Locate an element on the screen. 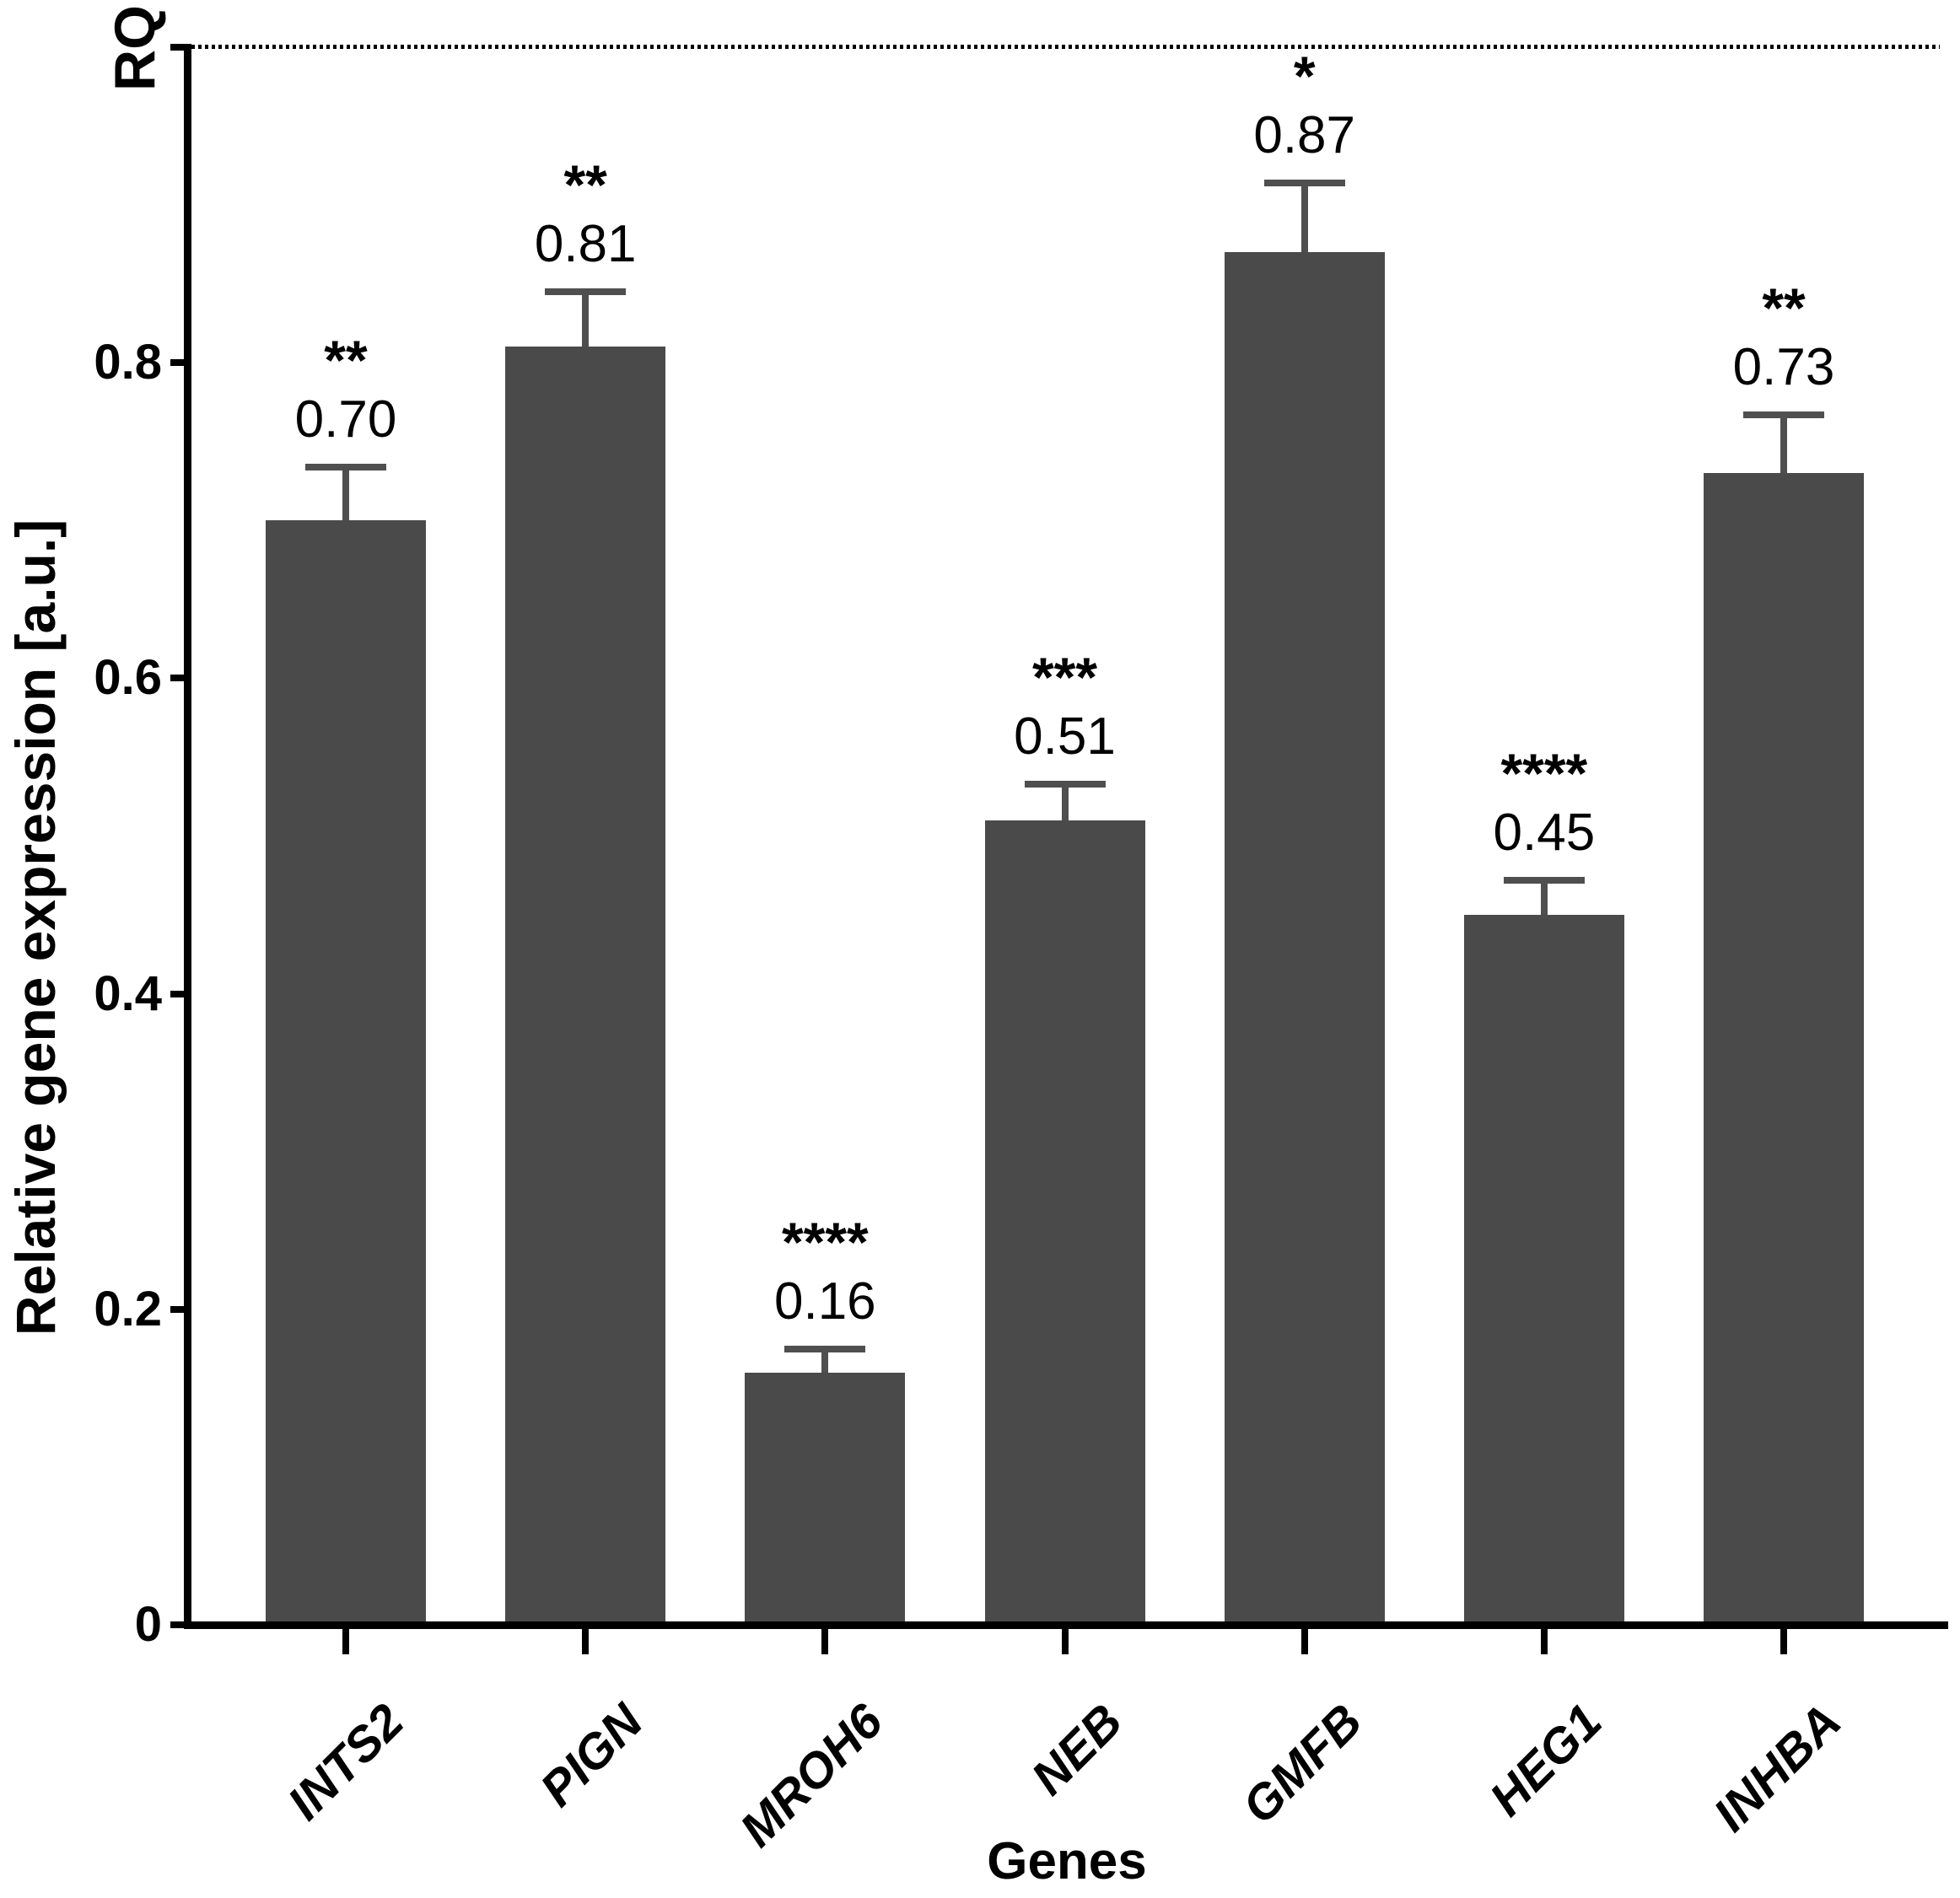 The width and height of the screenshot is (1960, 1898). bar-value-label: 0.87 is located at coordinates (1304, 135).